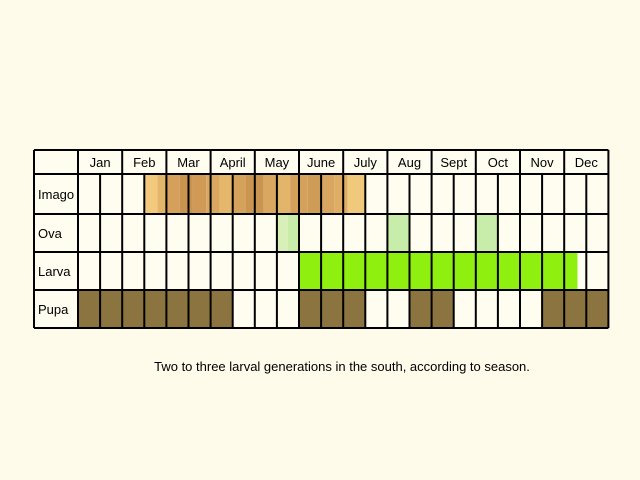  I want to click on month-label: April, so click(233, 162).